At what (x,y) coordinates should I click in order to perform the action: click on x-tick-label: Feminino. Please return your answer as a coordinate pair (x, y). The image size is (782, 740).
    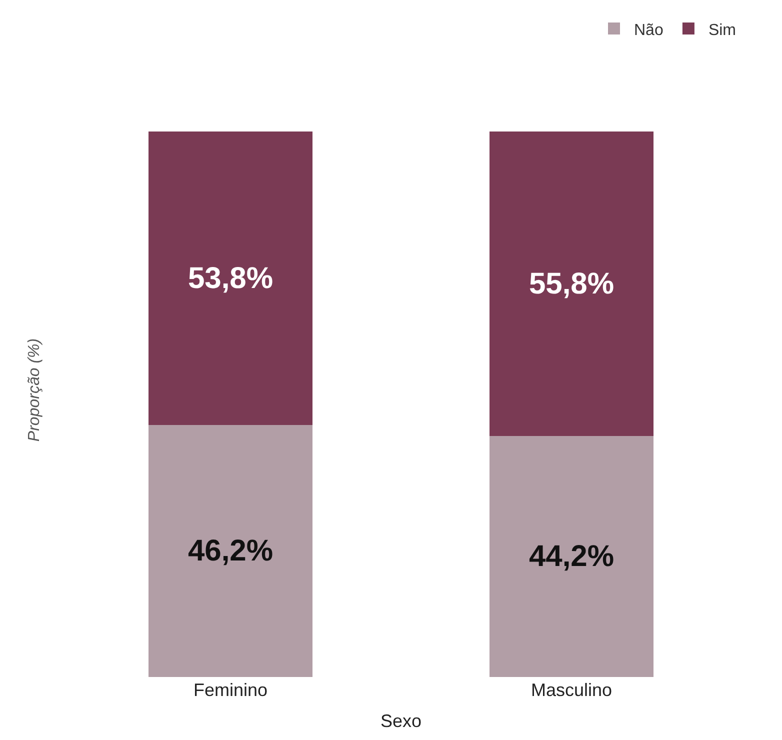
    Looking at the image, I should click on (230, 690).